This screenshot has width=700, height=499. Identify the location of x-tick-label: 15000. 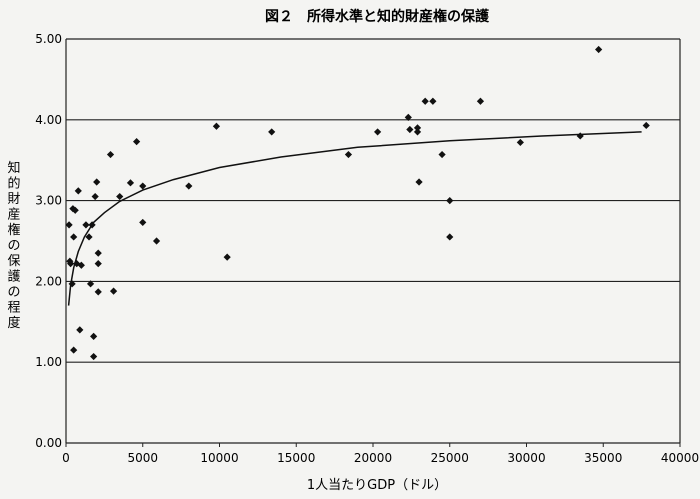
(296, 458).